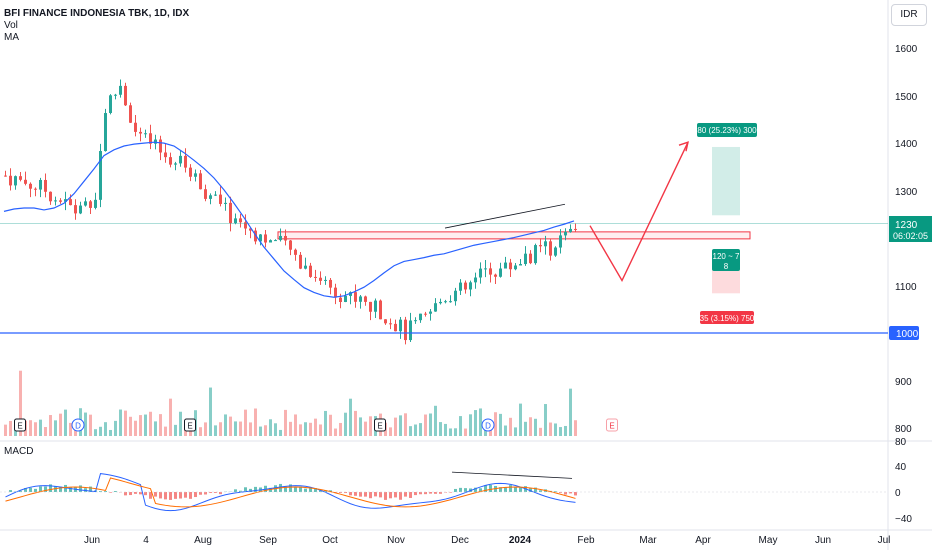 Image resolution: width=932 pixels, height=555 pixels. What do you see at coordinates (909, 15) in the screenshot?
I see `currency-button: IDR` at bounding box center [909, 15].